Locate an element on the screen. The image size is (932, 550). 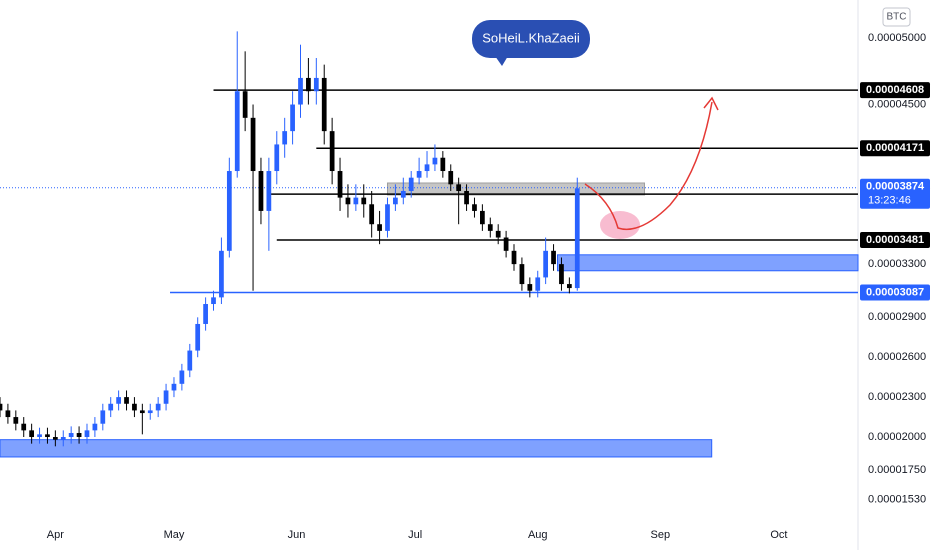
y-tick-label: 0.00005000 is located at coordinates (897, 38).